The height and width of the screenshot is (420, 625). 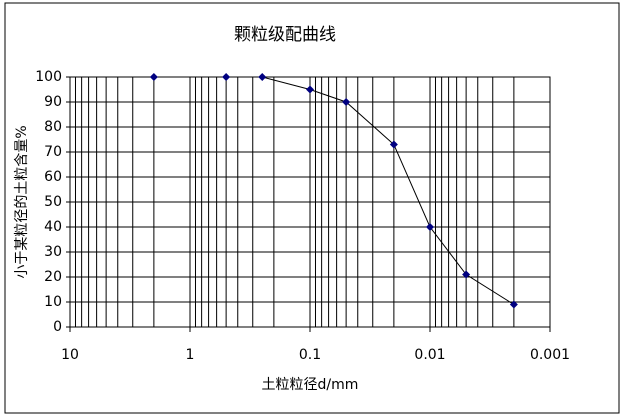 I want to click on x-tick-label: 10, so click(x=70, y=355).